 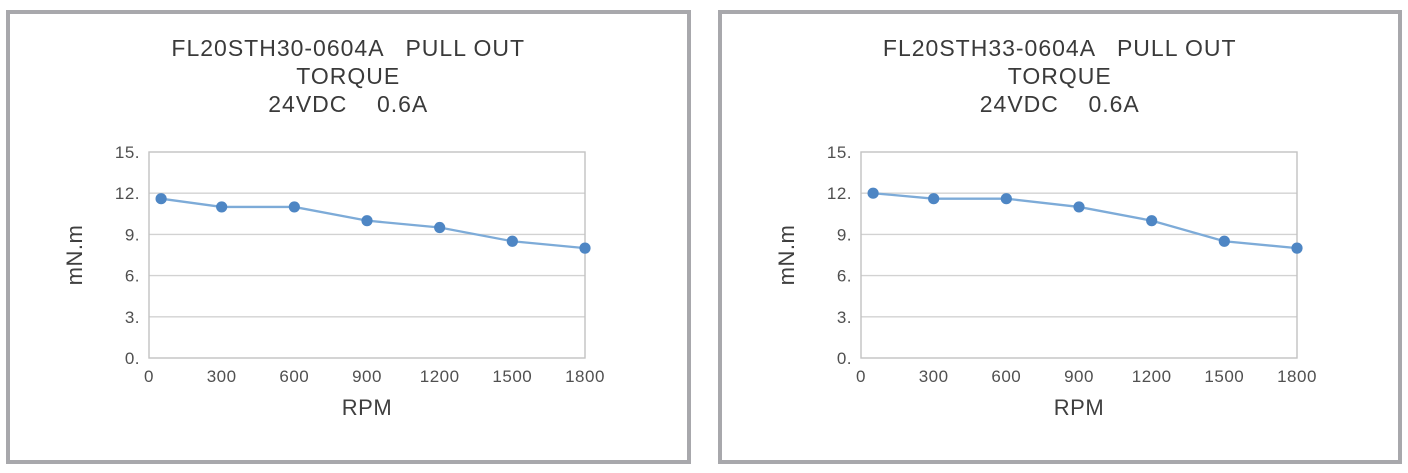 I want to click on chart-title-line1: FL20STH33-0604A PULL OUT, so click(x=1059, y=48).